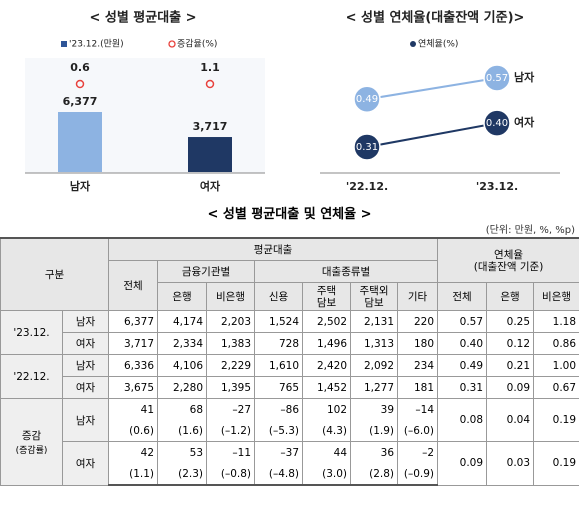 The image size is (579, 513). I want to click on table-cell: 3,717, so click(133, 343).